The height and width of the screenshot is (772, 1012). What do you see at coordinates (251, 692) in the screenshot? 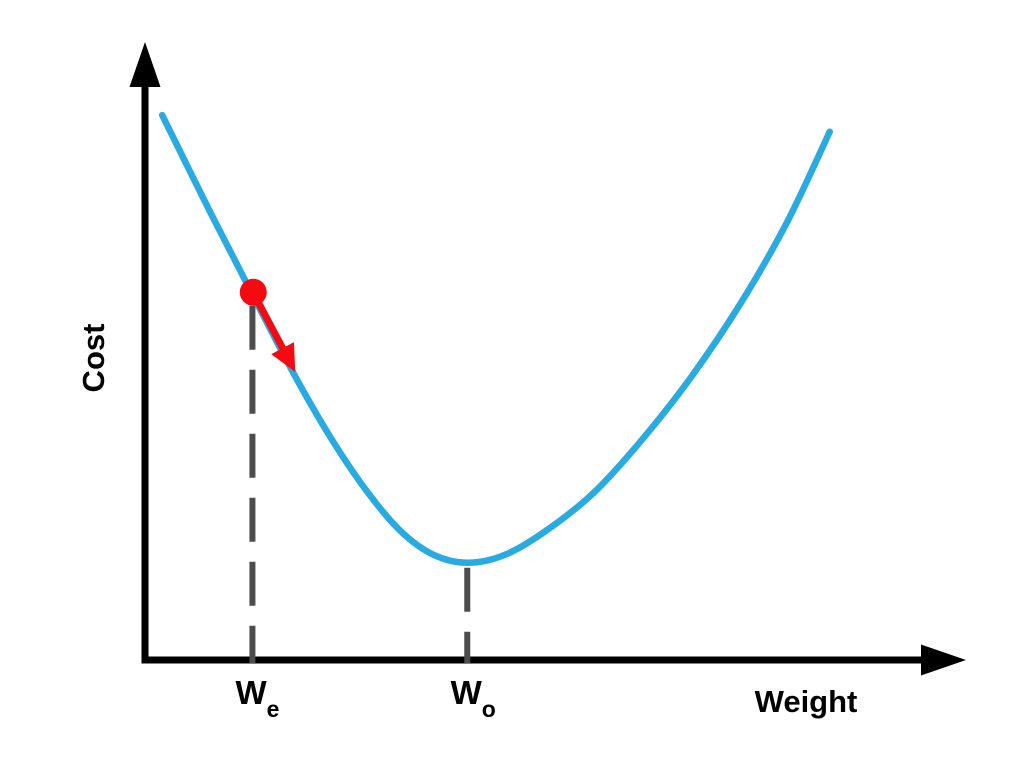
I see `tick-we-main: W` at bounding box center [251, 692].